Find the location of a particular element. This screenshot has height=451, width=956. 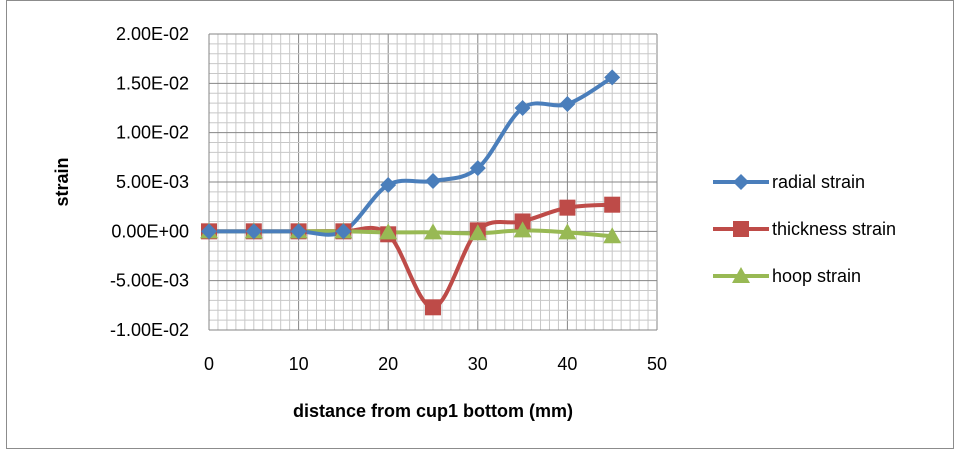

series-line-thickness-strain is located at coordinates (411, 256).